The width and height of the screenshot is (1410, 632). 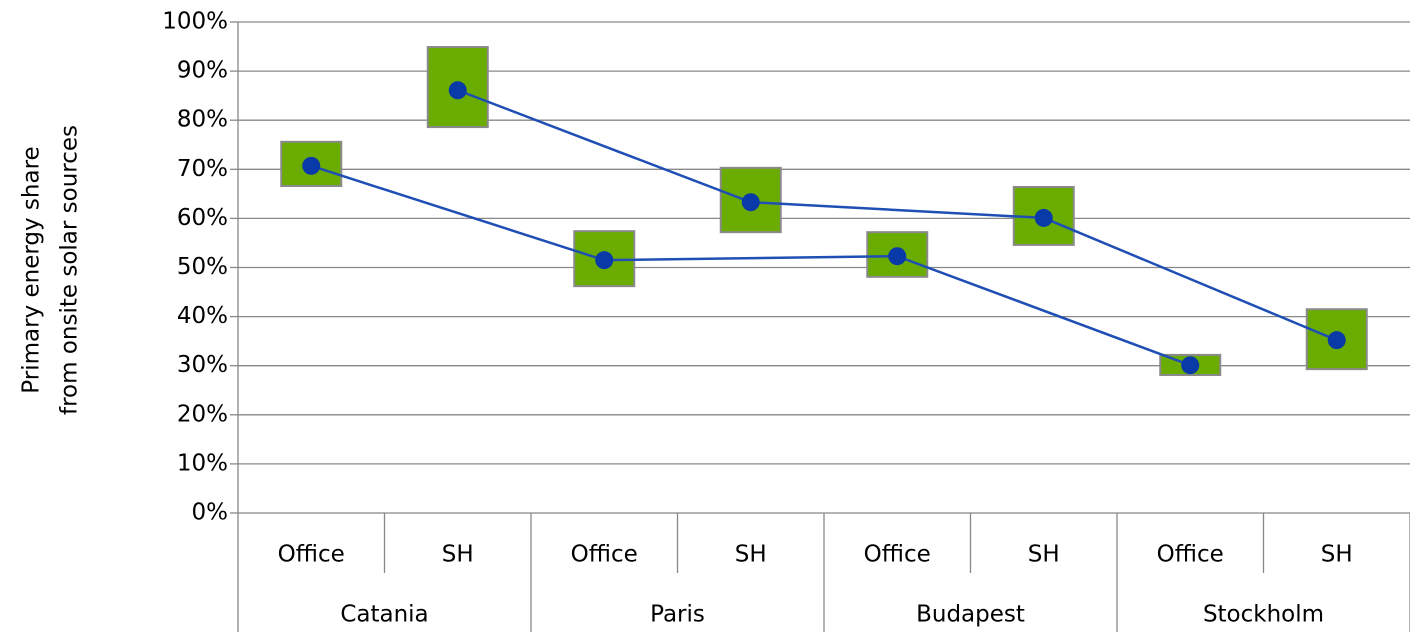 I want to click on category-label: Catania, so click(x=384, y=615).